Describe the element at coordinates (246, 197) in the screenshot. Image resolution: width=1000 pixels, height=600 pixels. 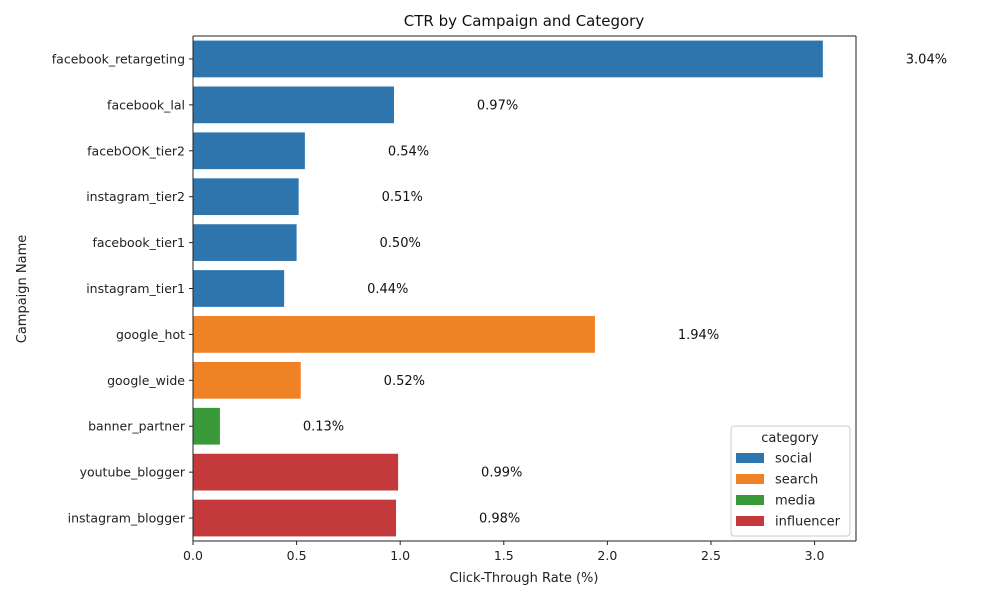
I see `bar-instagram_tier2` at that location.